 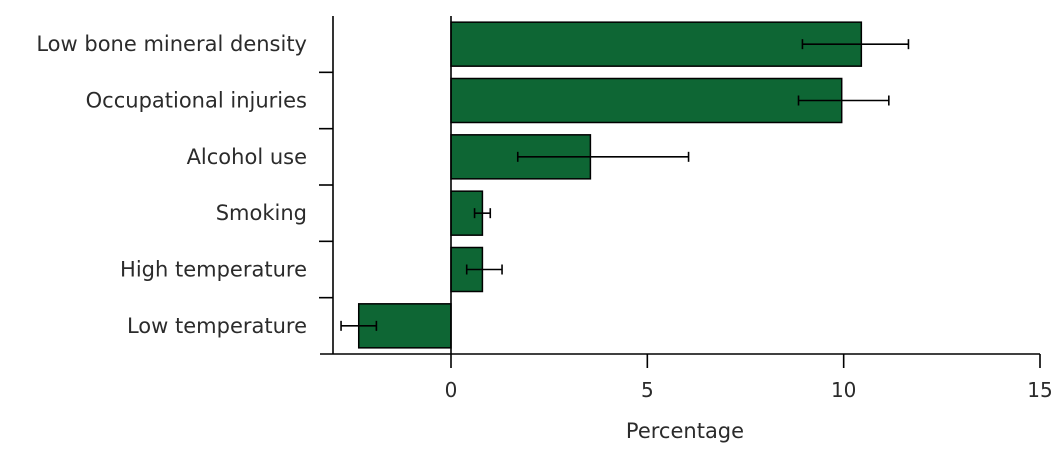 What do you see at coordinates (843, 100) in the screenshot?
I see `error-bar-occupational-injuries` at bounding box center [843, 100].